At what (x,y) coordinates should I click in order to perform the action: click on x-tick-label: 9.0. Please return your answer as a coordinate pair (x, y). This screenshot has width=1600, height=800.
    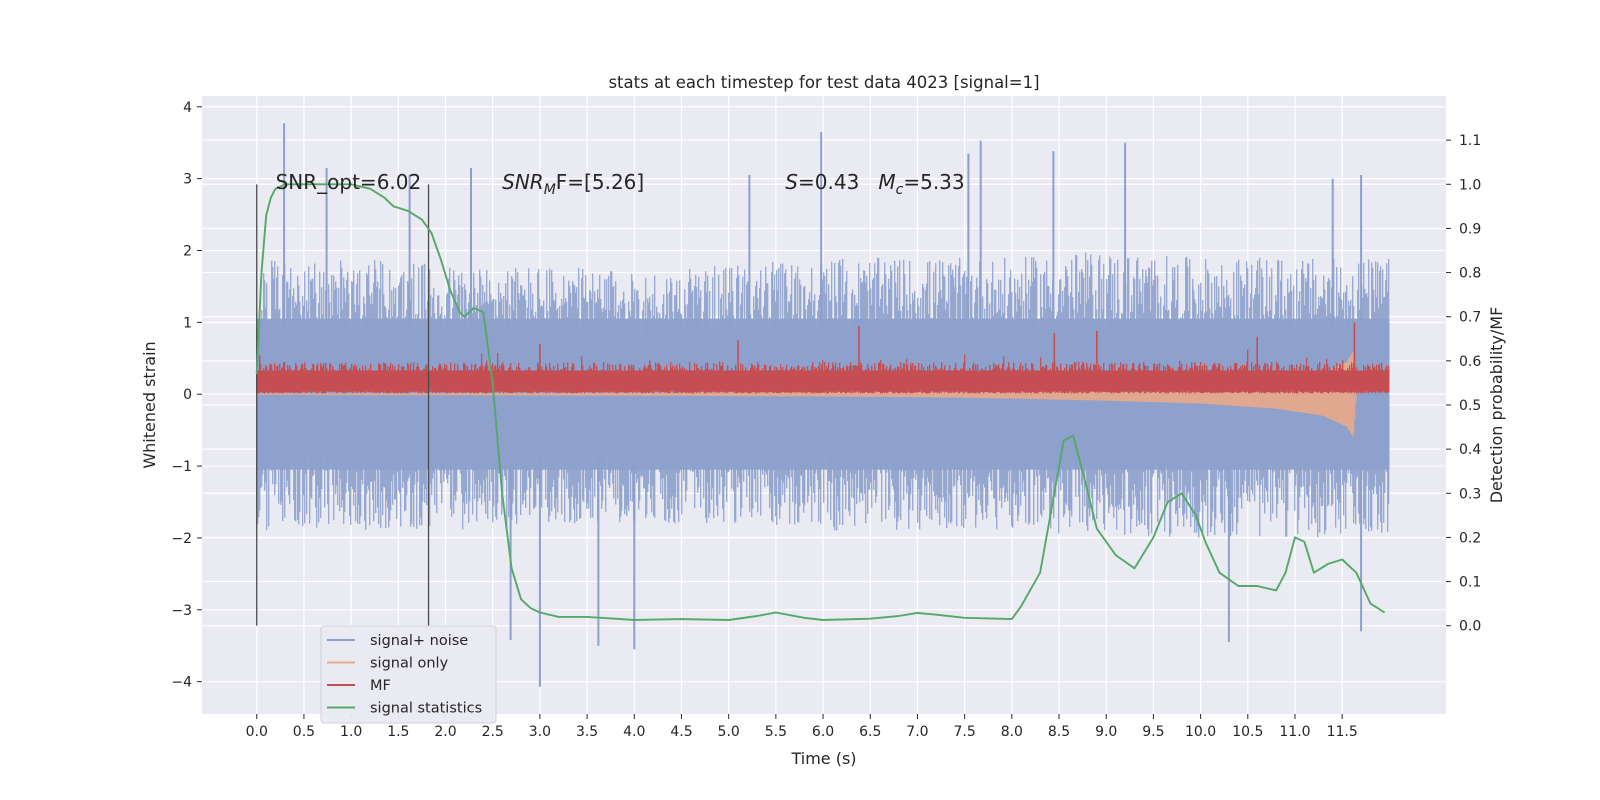
    Looking at the image, I should click on (1106, 732).